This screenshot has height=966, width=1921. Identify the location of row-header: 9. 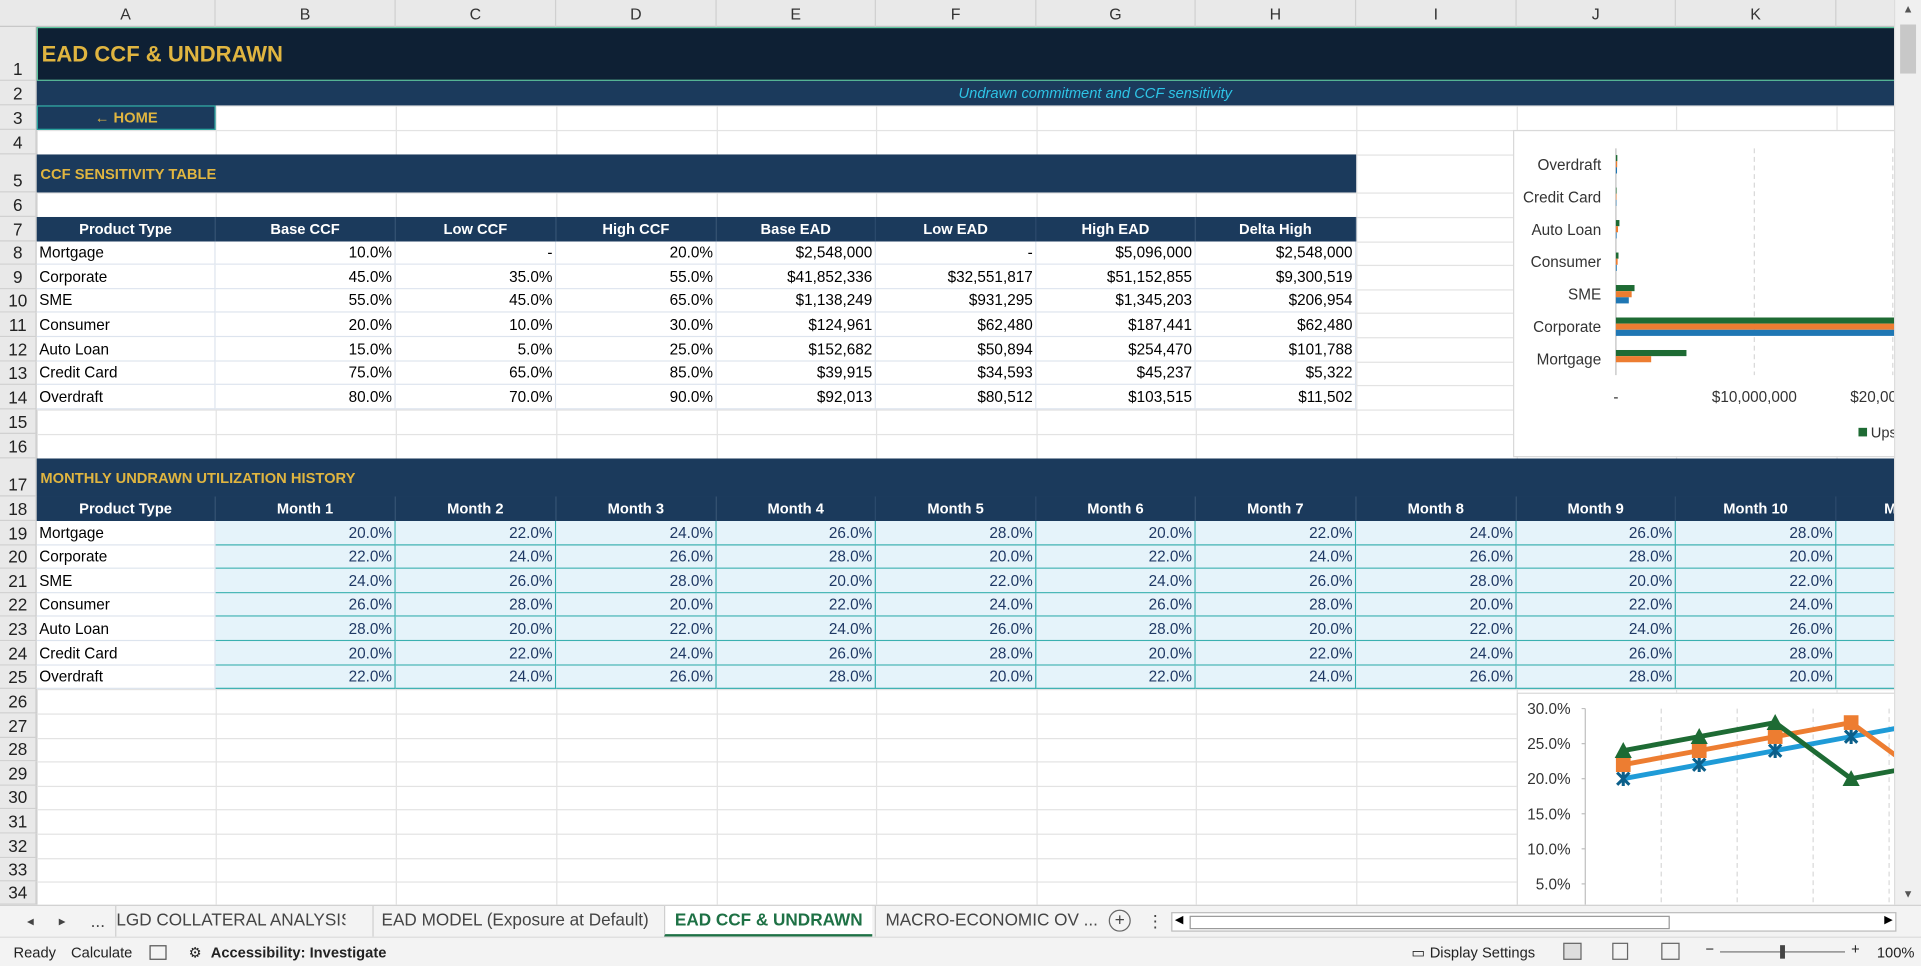
(18, 277).